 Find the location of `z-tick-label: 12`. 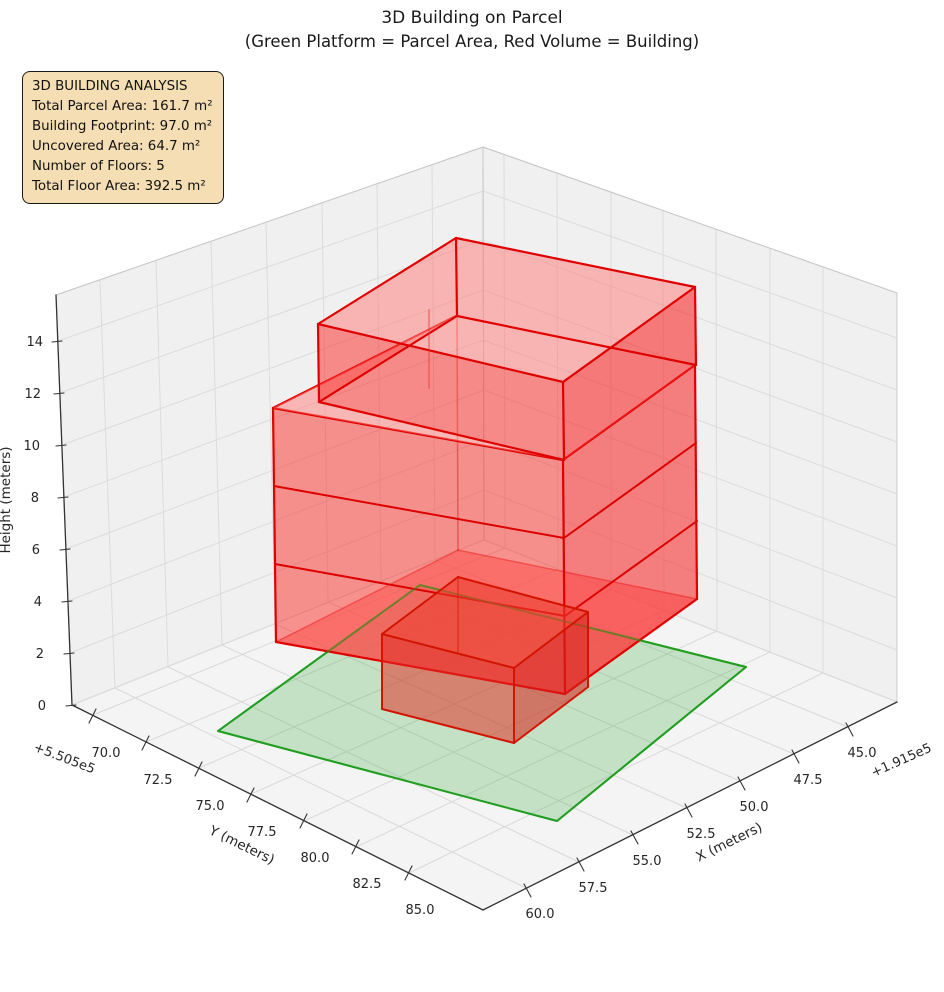

z-tick-label: 12 is located at coordinates (32, 394).